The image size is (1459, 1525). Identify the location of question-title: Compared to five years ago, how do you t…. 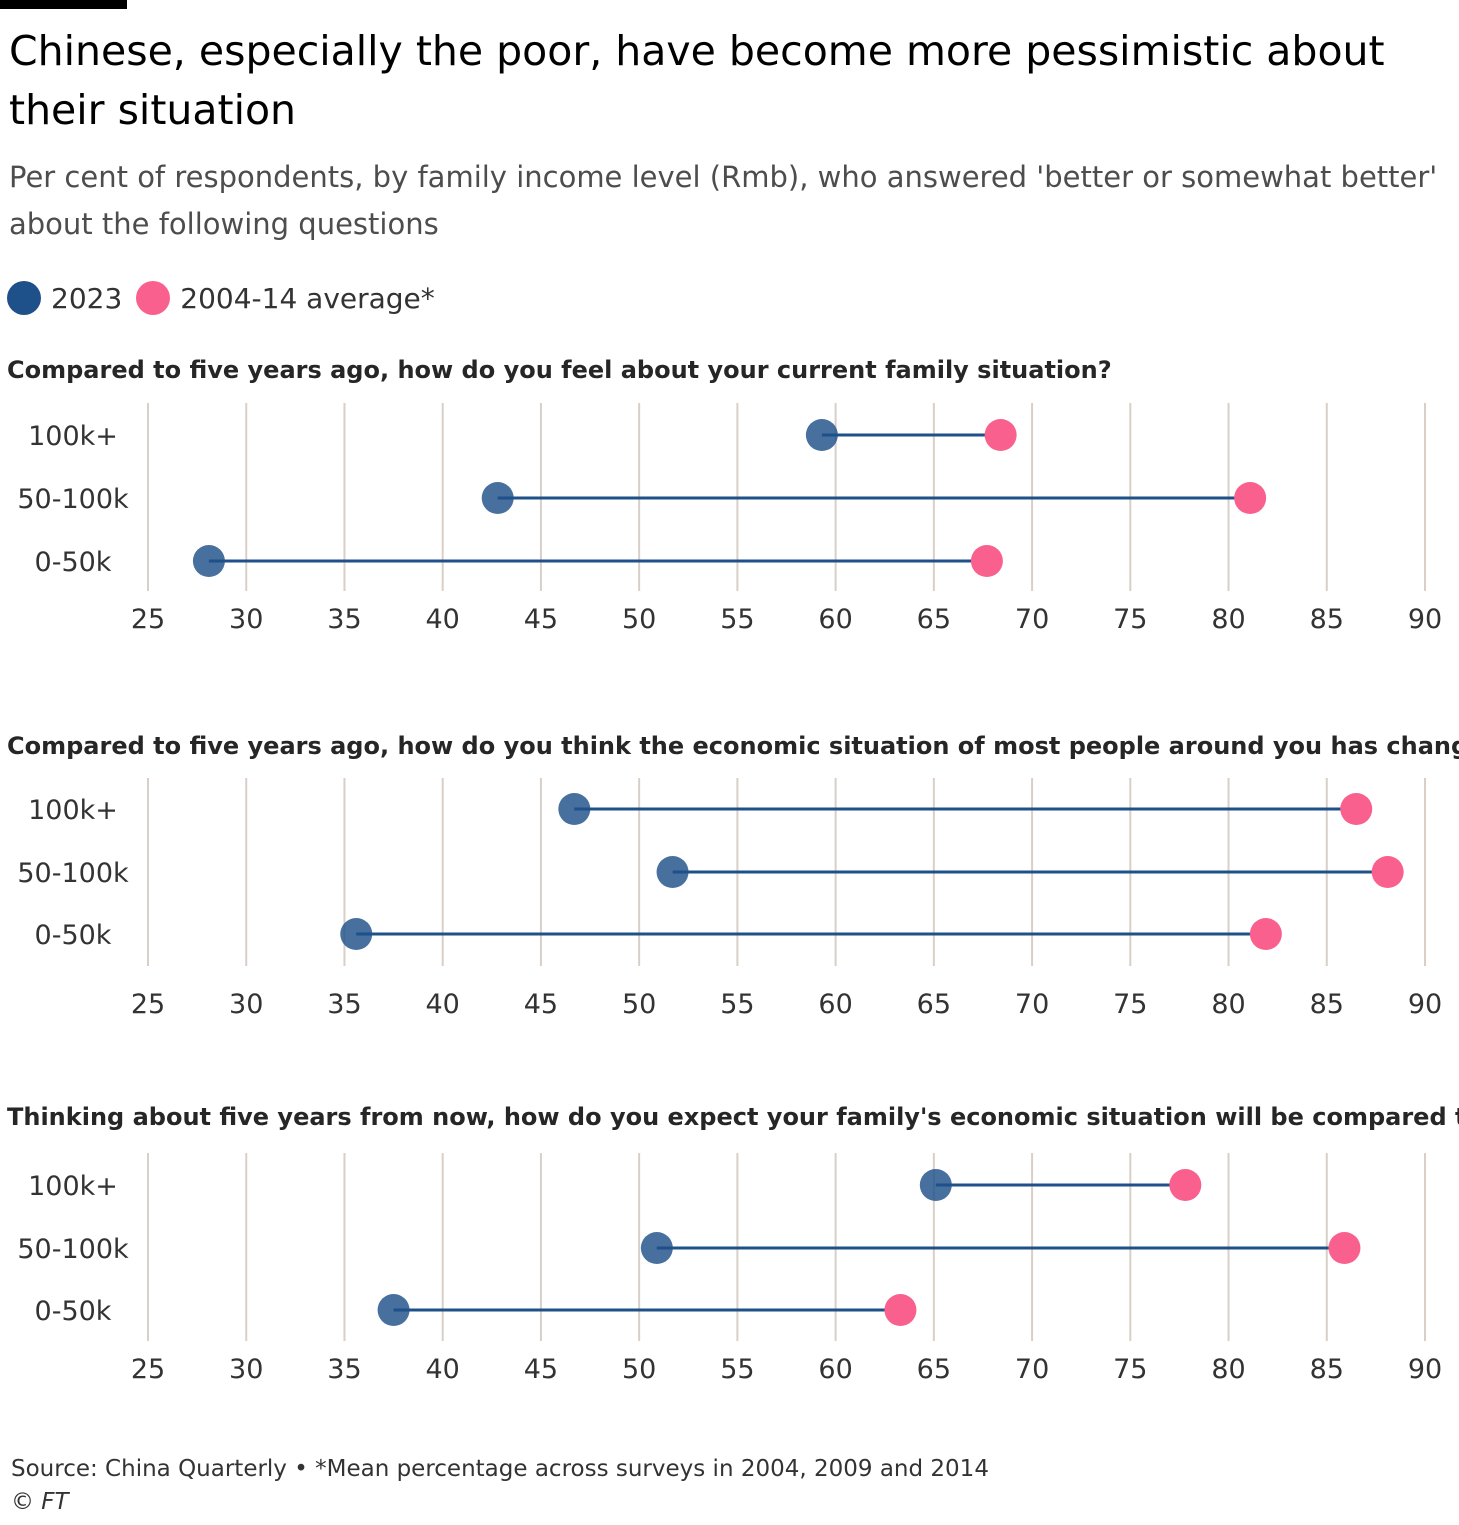
(733, 746).